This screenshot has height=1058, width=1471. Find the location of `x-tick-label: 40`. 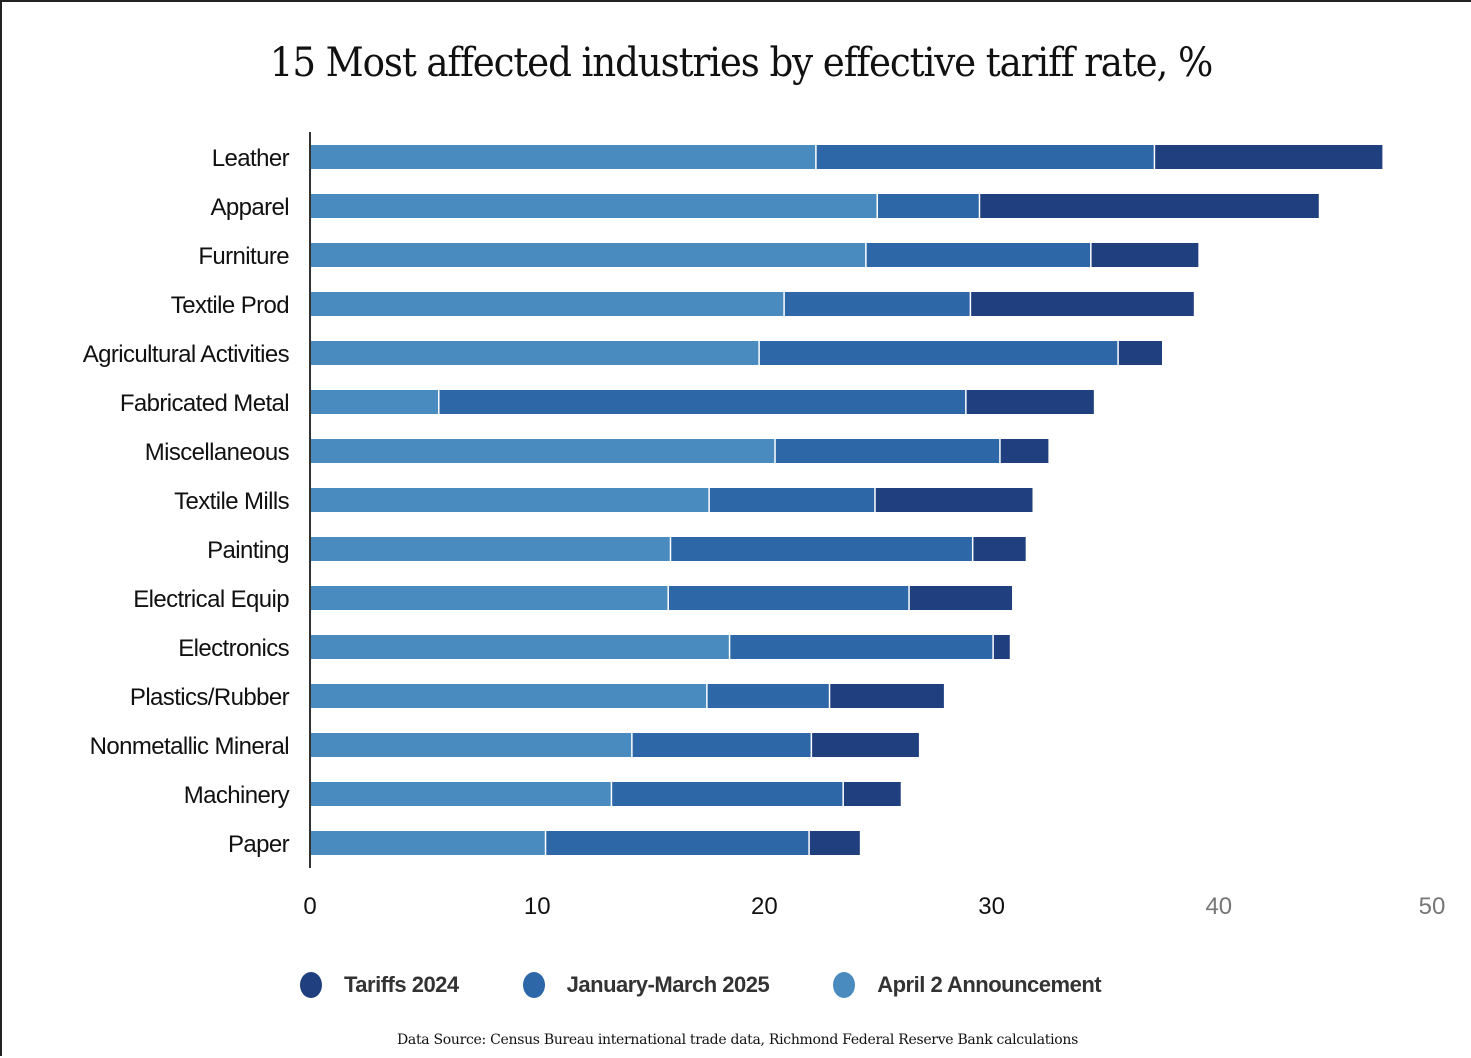

x-tick-label: 40 is located at coordinates (1218, 906).